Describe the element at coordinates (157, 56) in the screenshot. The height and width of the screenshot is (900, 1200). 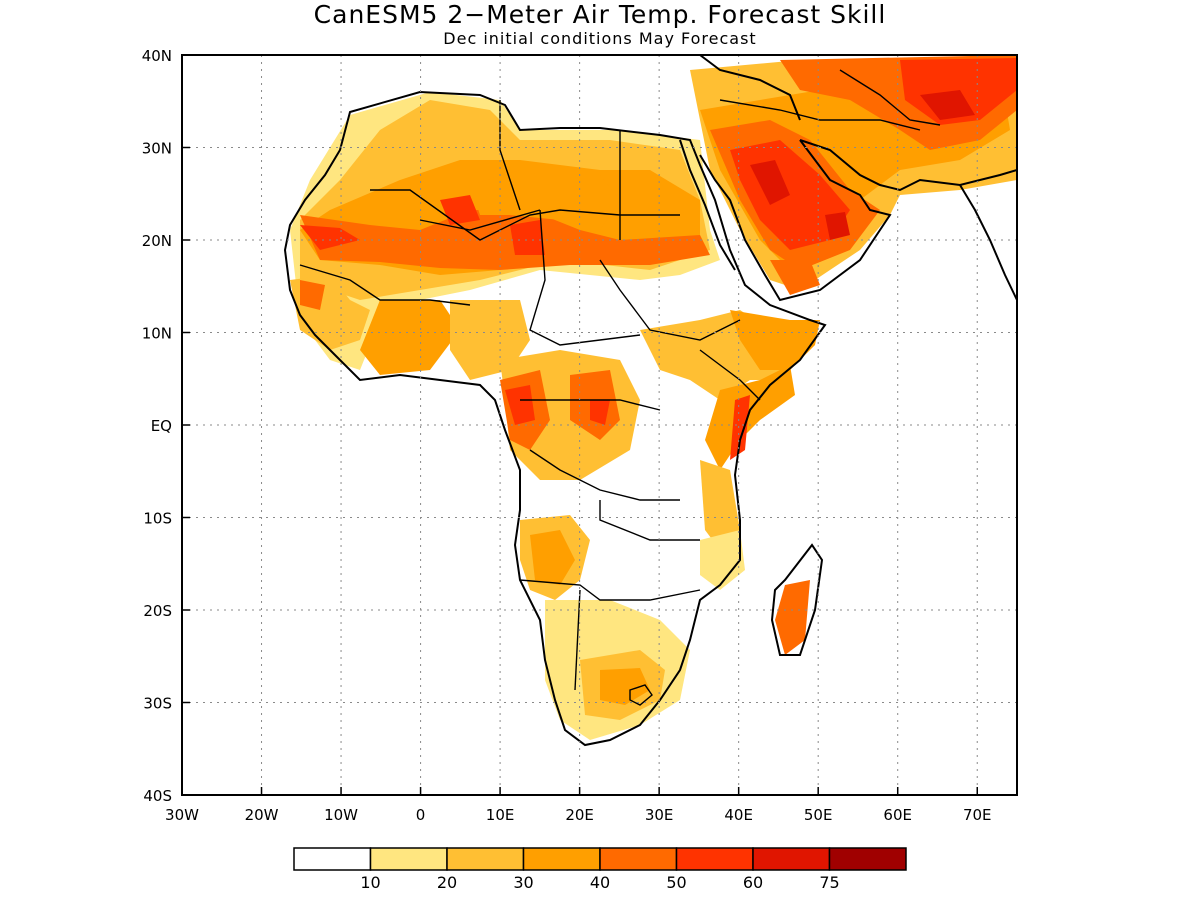
I see `lat-tick-label: 40N` at that location.